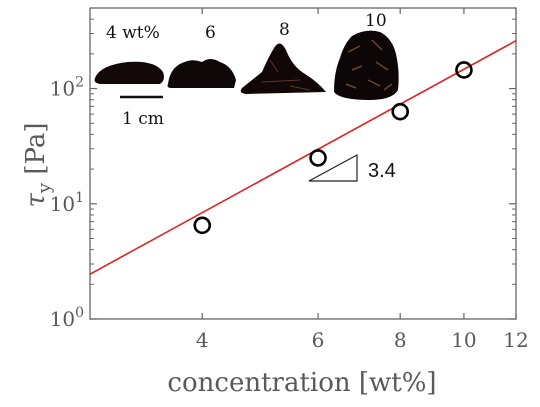 Image resolution: width=540 pixels, height=407 pixels. What do you see at coordinates (283, 68) in the screenshot?
I see `sample-8wt-blob` at bounding box center [283, 68].